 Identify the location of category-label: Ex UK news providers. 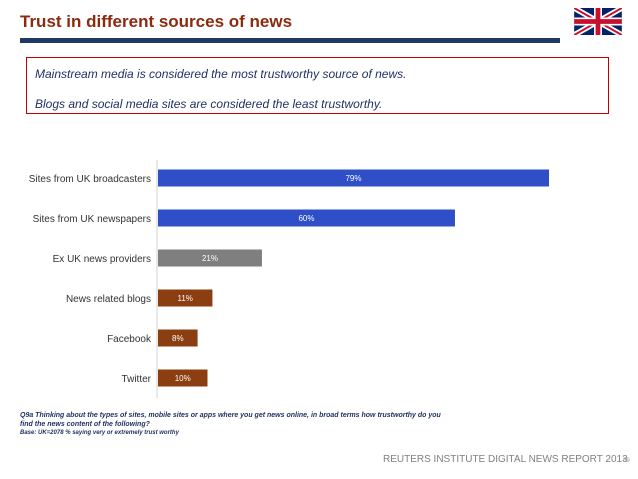
(102, 259).